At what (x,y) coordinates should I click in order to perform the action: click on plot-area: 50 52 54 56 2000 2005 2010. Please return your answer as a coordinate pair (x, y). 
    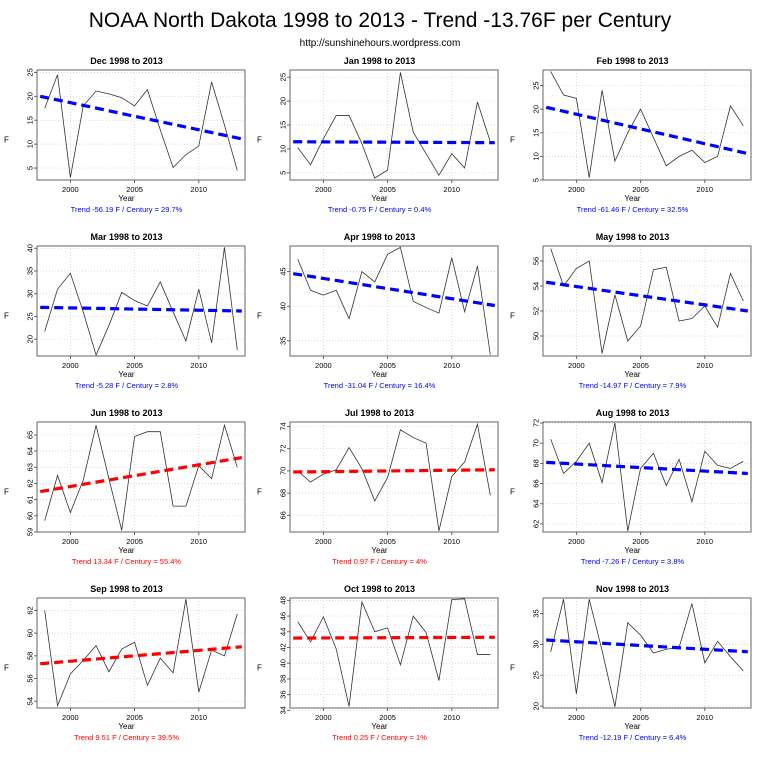
    Looking at the image, I should click on (642, 307).